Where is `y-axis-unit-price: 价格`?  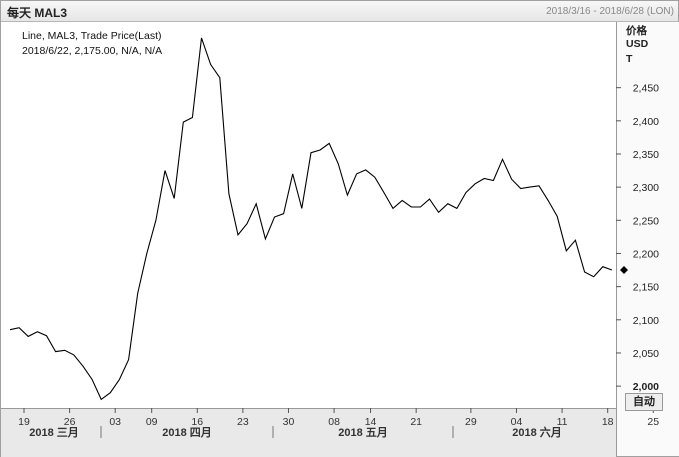 y-axis-unit-price: 价格 is located at coordinates (636, 31).